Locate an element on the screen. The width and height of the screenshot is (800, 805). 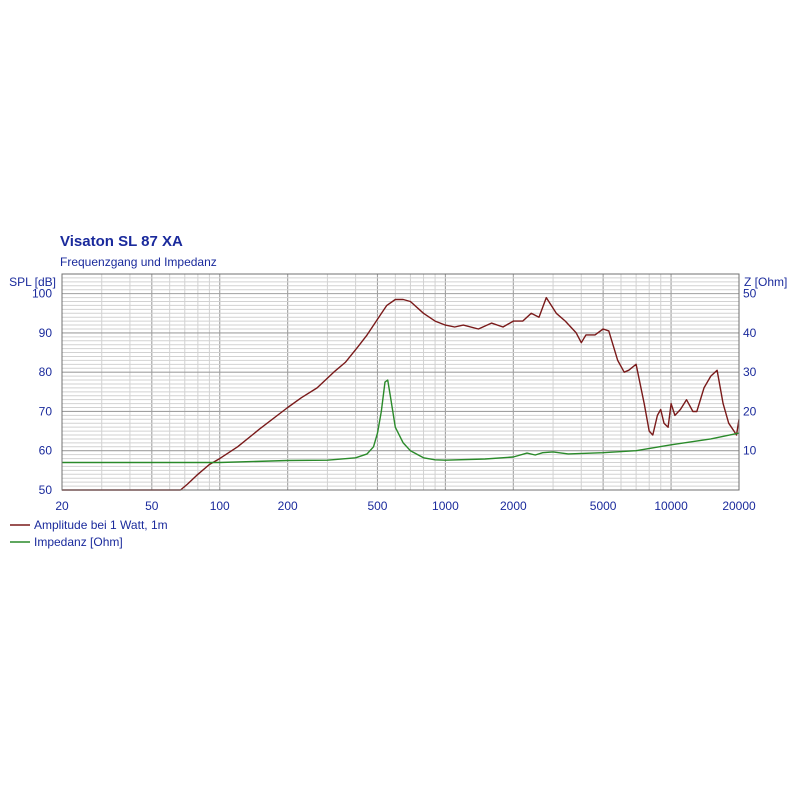
legend-label: Amplitude bei 1 Watt, 1m is located at coordinates (101, 525).